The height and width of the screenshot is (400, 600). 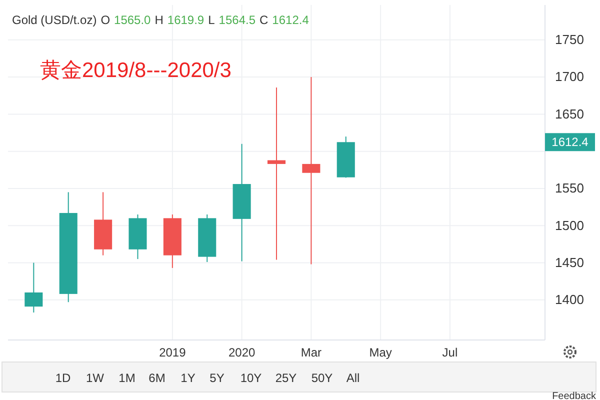 I want to click on x-tick-label: 2020, so click(x=242, y=353).